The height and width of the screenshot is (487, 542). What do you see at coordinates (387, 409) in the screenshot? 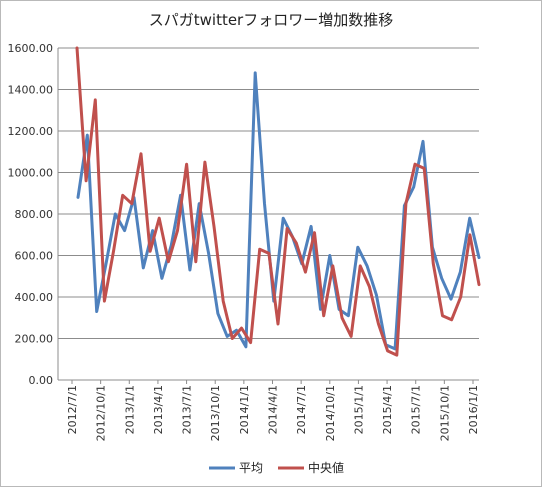
I see `x-tick-label: 2015/4/1` at bounding box center [387, 409].